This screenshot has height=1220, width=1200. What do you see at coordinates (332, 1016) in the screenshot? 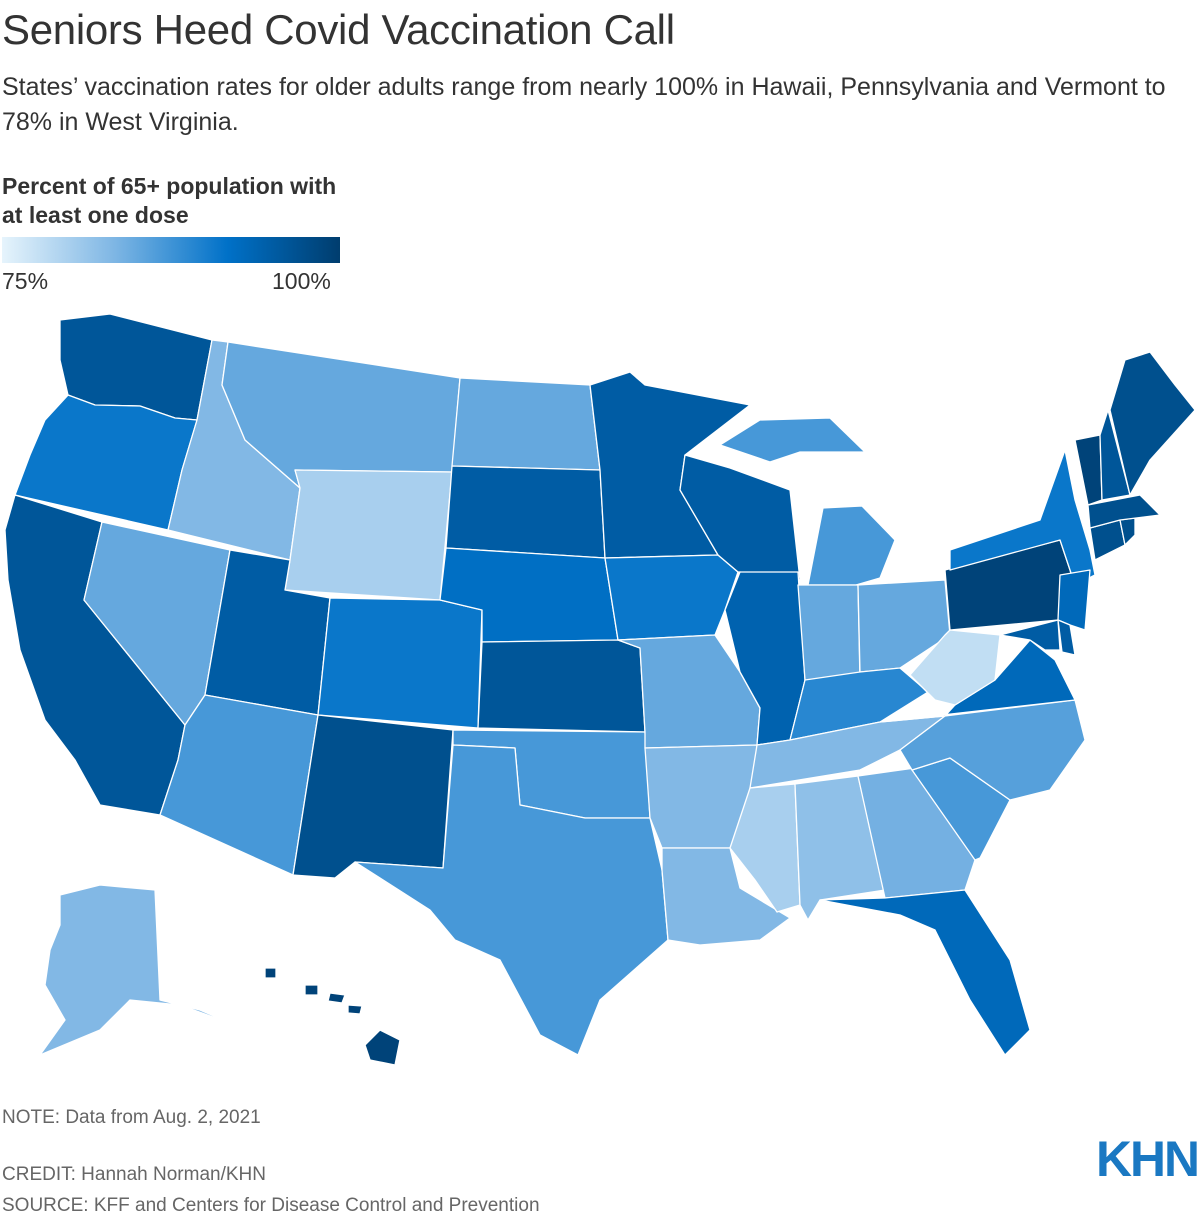
I see `state-hi` at bounding box center [332, 1016].